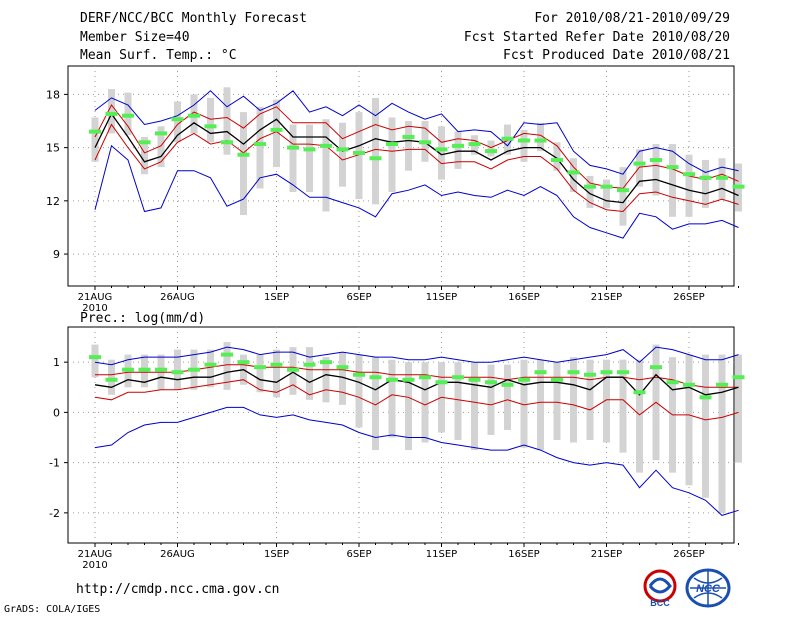 The width and height of the screenshot is (800, 618). What do you see at coordinates (95, 554) in the screenshot?
I see `prec-xtick-label: 21AUG` at bounding box center [95, 554].